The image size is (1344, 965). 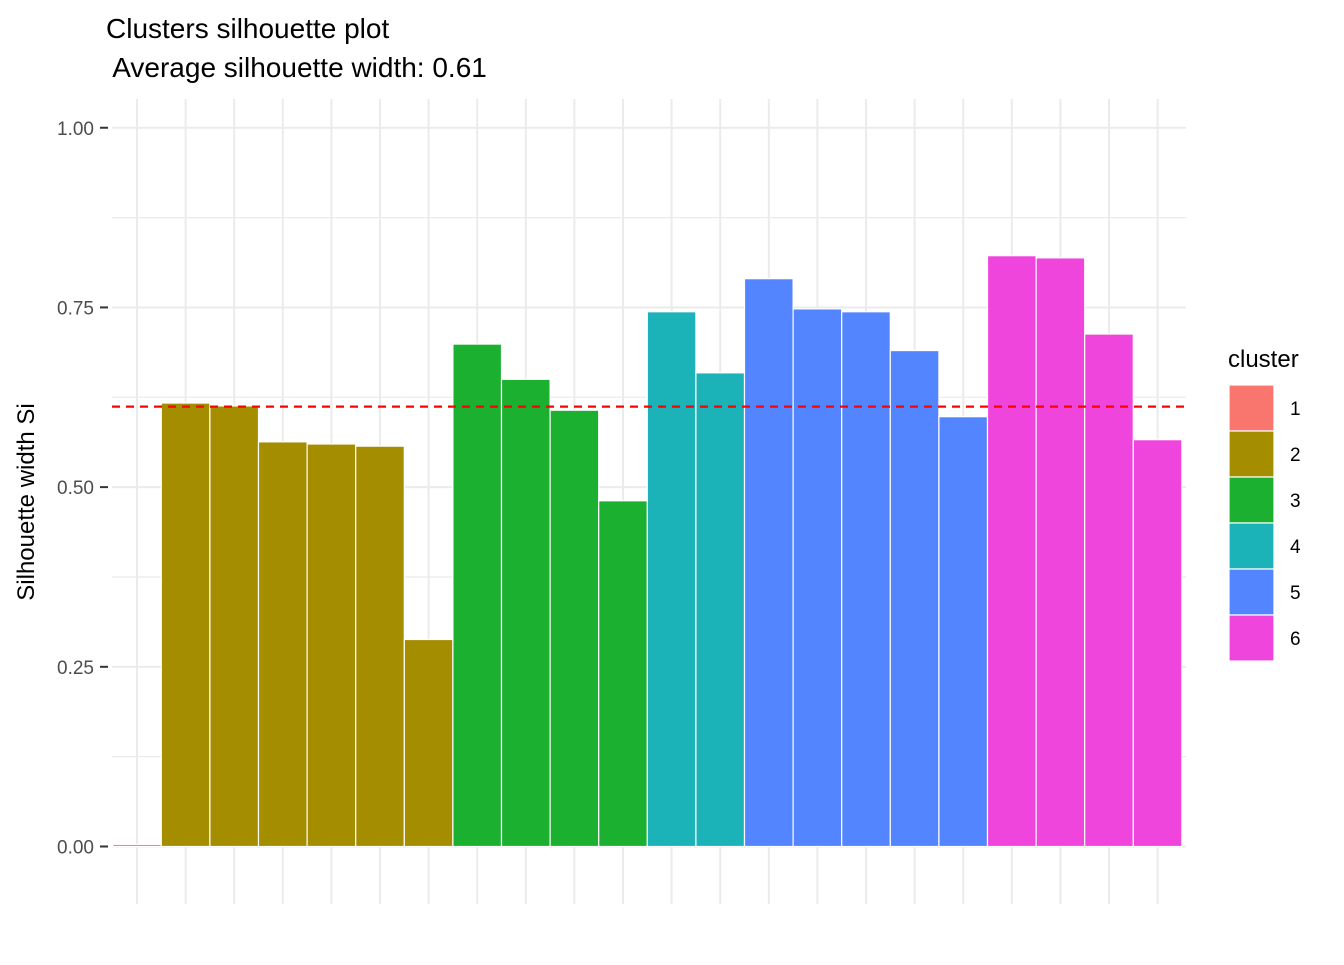 What do you see at coordinates (26, 501) in the screenshot?
I see `y-axis-title: Silhouette width Si` at bounding box center [26, 501].